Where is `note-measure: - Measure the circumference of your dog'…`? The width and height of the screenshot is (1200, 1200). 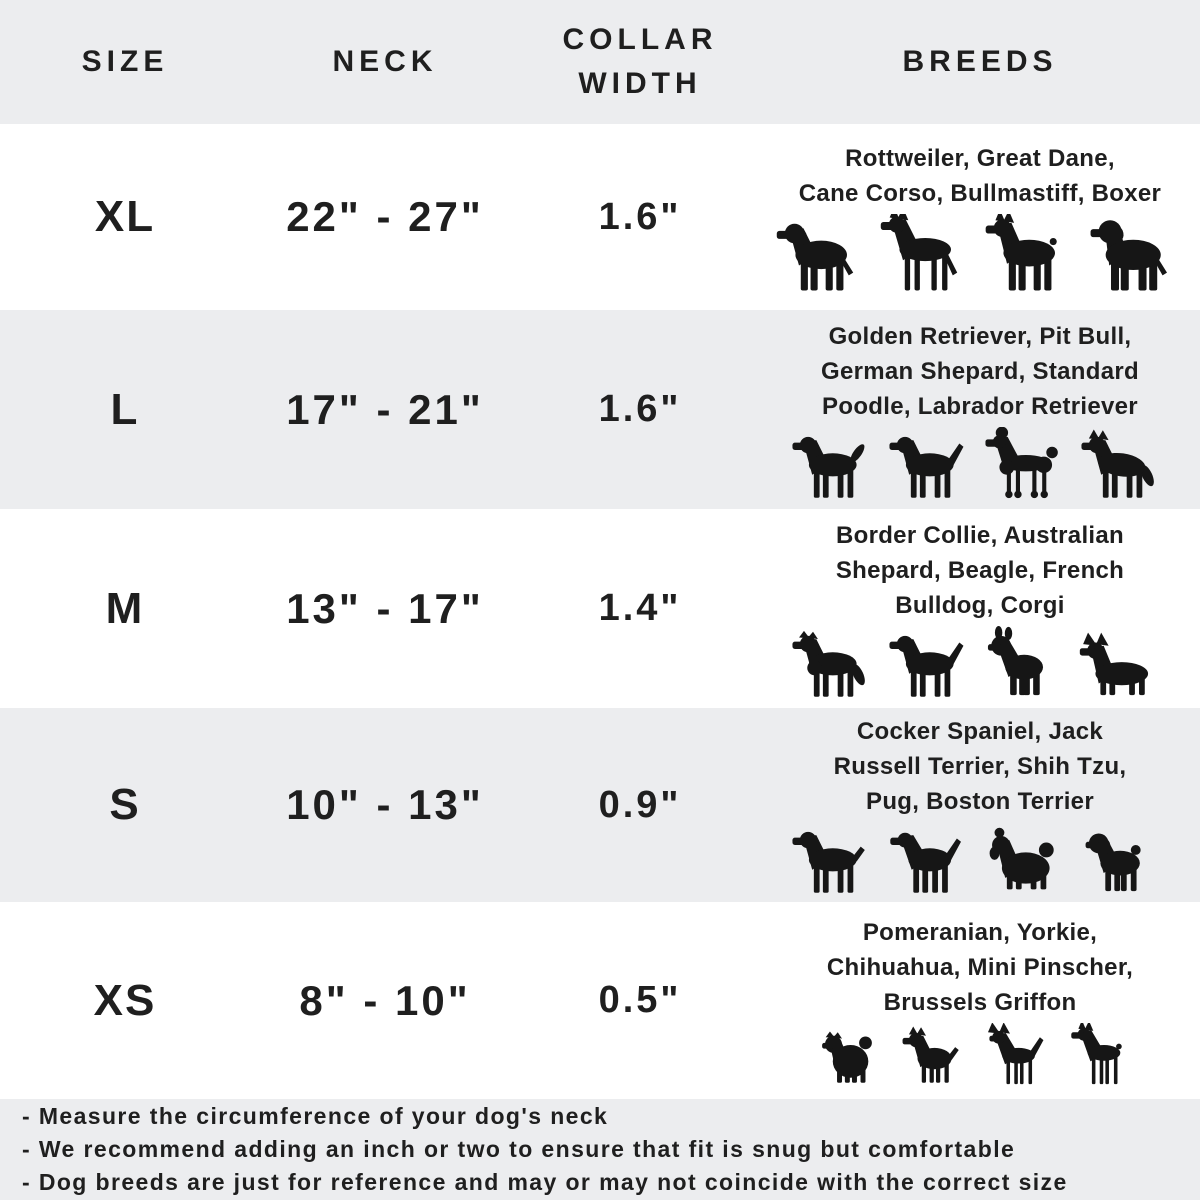
note-measure: - Measure the circumference of your dog'… is located at coordinates (315, 1116).